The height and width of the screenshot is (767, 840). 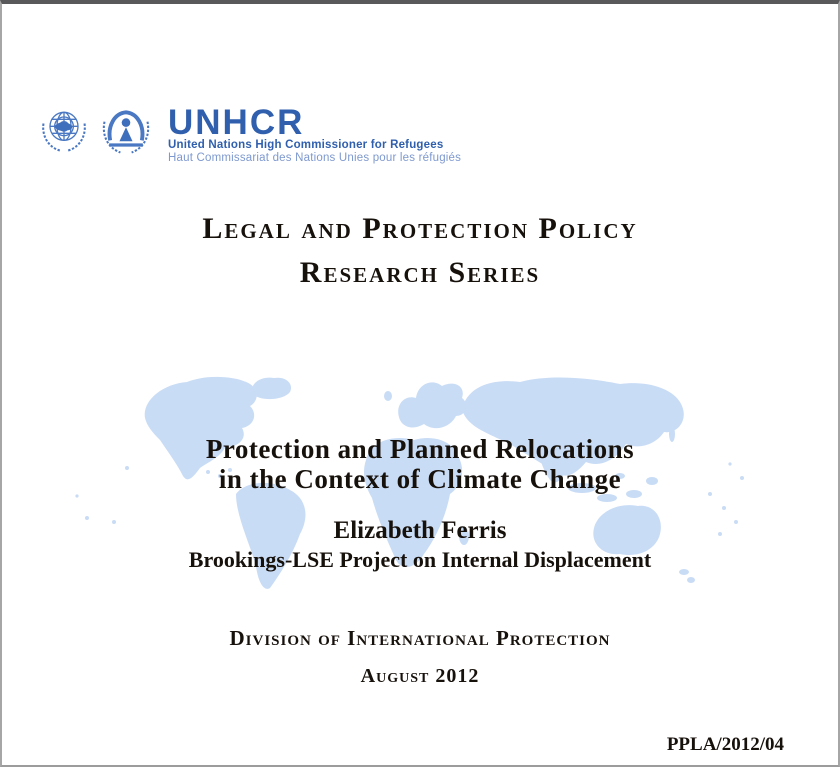 What do you see at coordinates (64, 131) in the screenshot?
I see `un-emblem-icon` at bounding box center [64, 131].